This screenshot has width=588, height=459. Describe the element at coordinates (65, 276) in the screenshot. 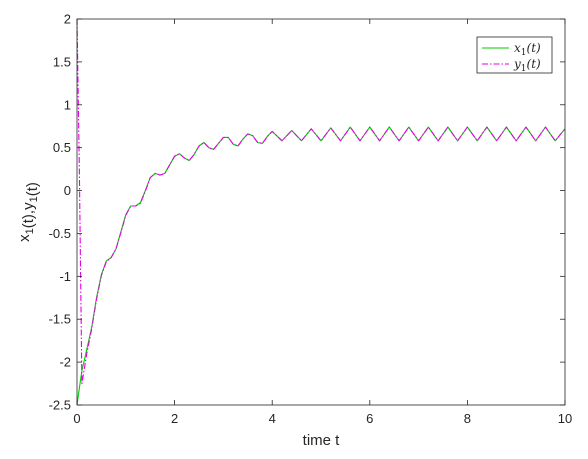

I see `y-tick-label: -1` at that location.